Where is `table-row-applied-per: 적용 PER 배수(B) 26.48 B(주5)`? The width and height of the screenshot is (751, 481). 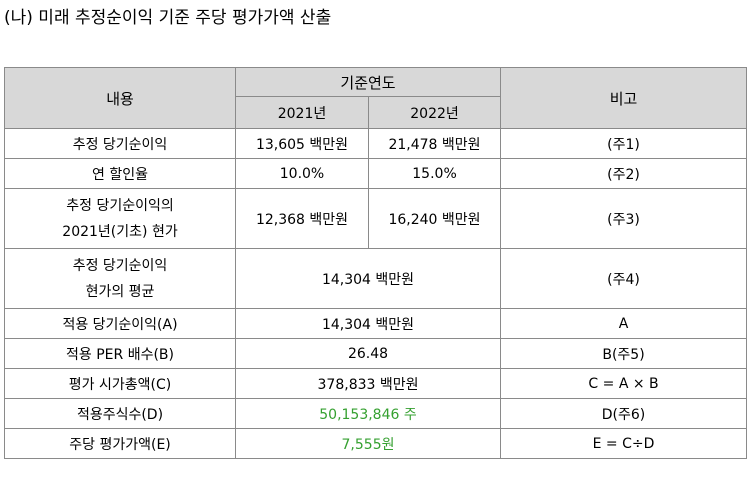
table-row-applied-per: 적용 PER 배수(B) 26.48 B(주5) is located at coordinates (376, 353).